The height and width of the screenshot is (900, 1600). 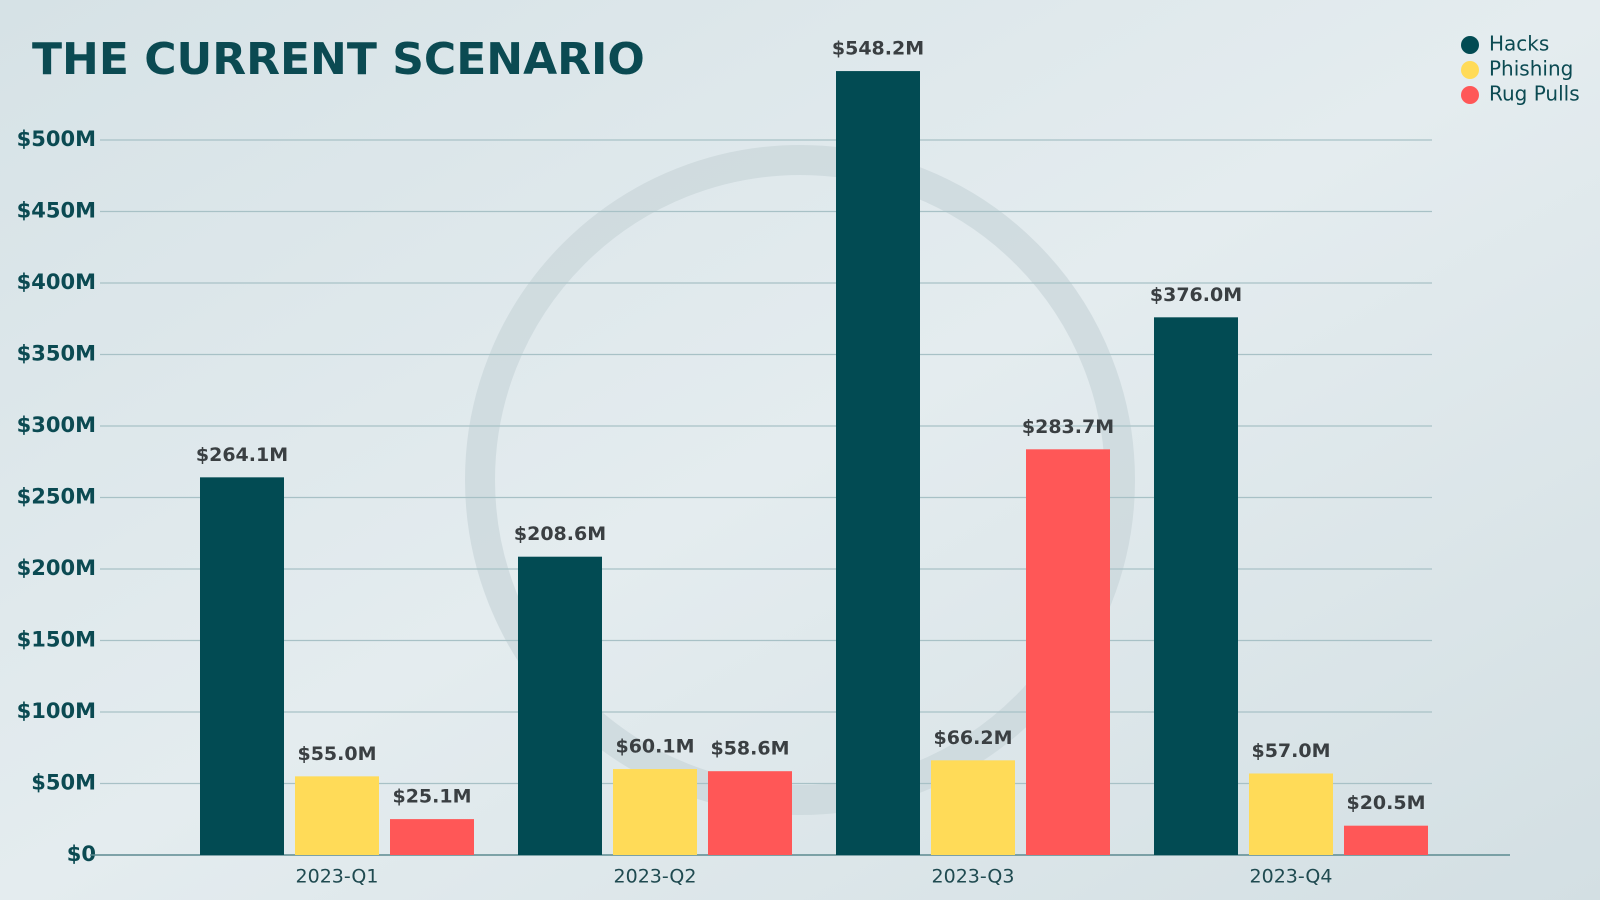 I want to click on y-tick-label: $100M, so click(x=56, y=711).